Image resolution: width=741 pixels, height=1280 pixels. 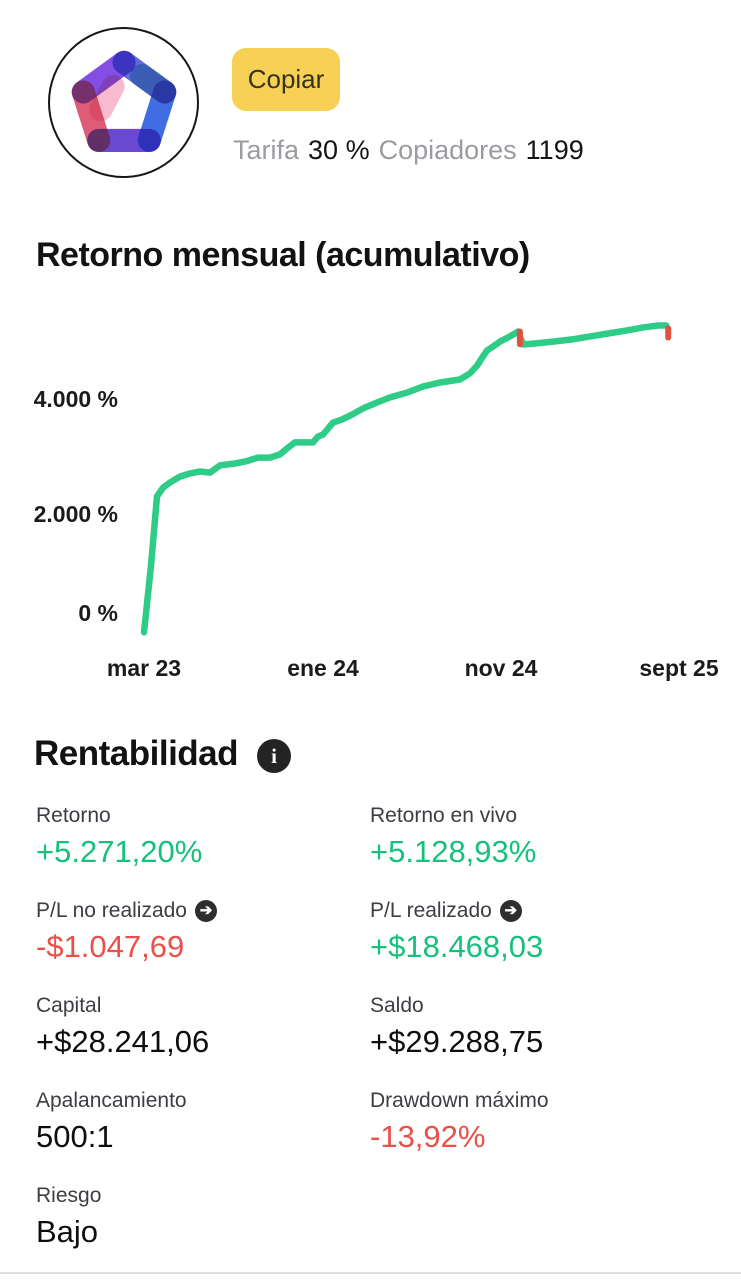 I want to click on stat-label-text: Retorno, so click(x=73, y=815).